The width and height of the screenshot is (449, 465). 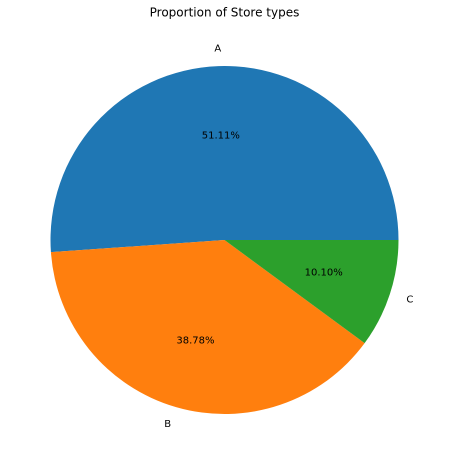 What do you see at coordinates (225, 13) in the screenshot?
I see `chart-title: Proportion of Store types` at bounding box center [225, 13].